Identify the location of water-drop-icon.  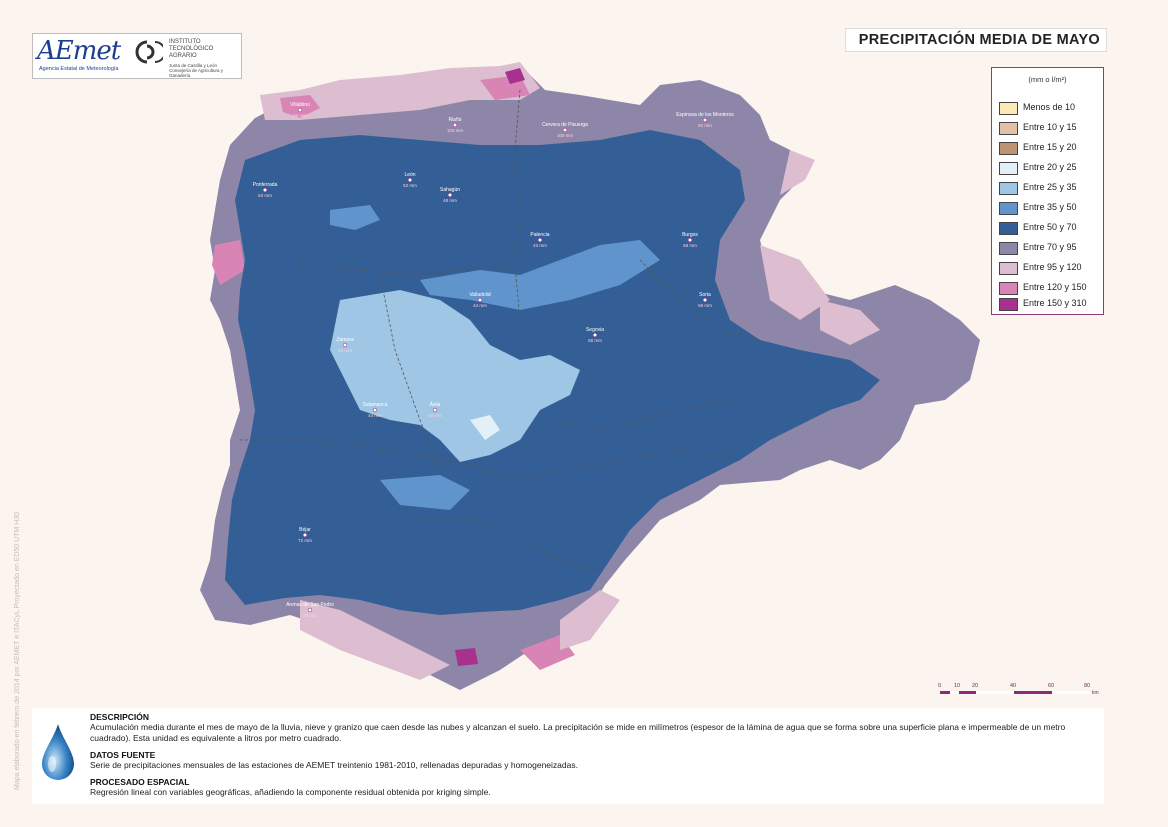
(58, 752).